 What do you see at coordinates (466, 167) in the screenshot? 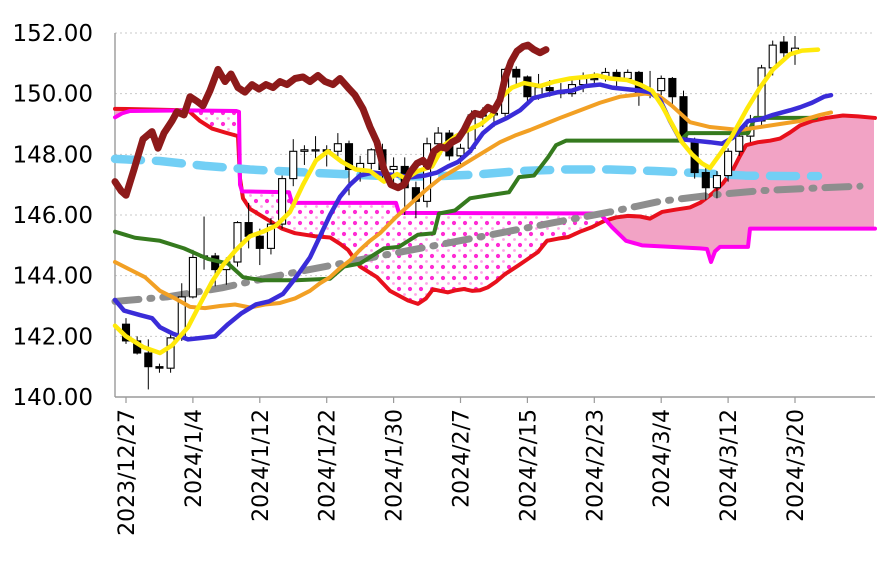
I see `series-long-ma-lightblue-dashed` at bounding box center [466, 167].